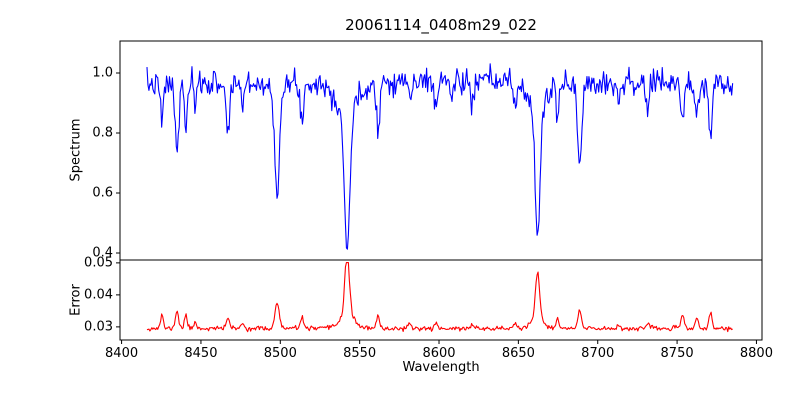  I want to click on x-tick-label: 8750, so click(677, 353).